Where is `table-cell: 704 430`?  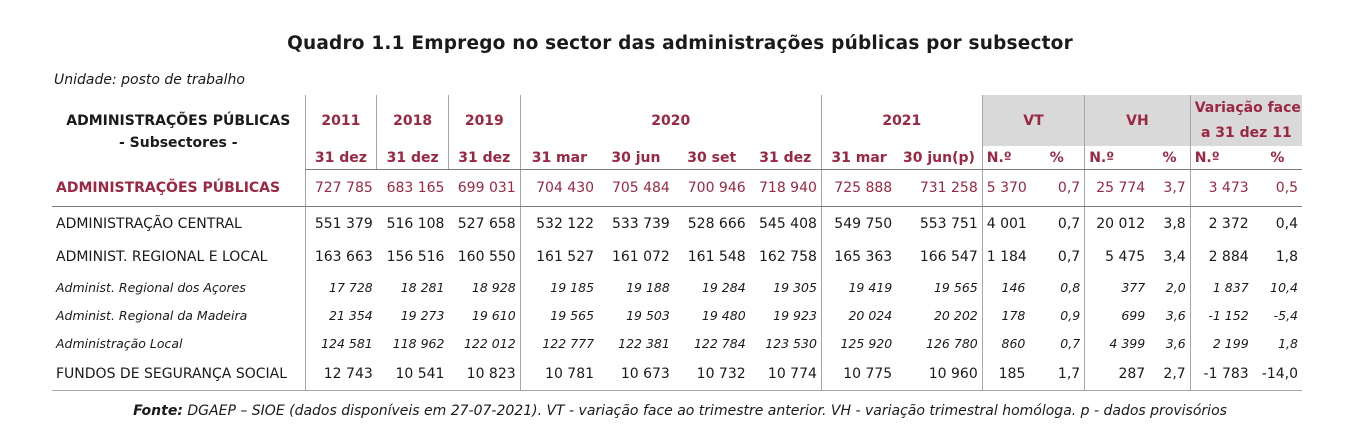 table-cell: 704 430 is located at coordinates (559, 188).